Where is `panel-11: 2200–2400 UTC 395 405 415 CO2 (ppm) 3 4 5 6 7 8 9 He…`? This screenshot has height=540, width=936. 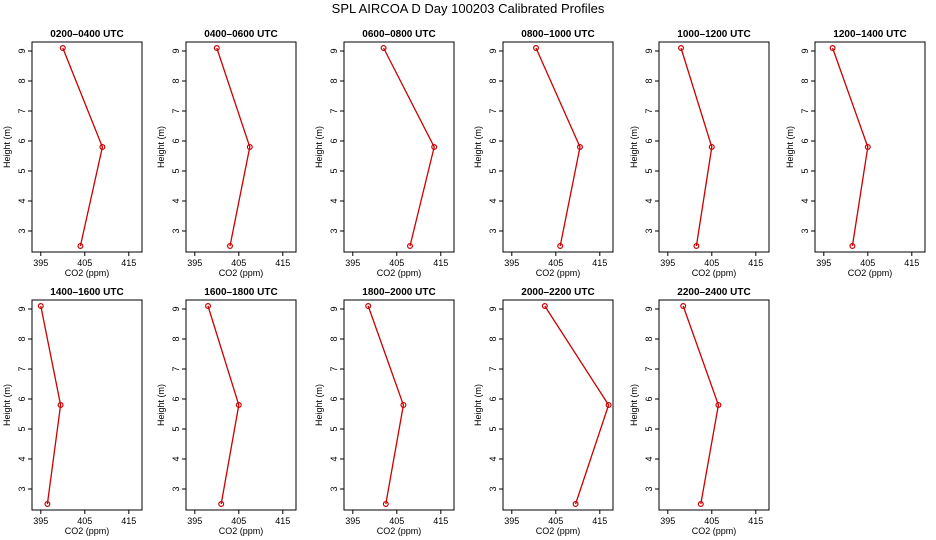 panel-11: 2200–2400 UTC 395 405 415 CO2 (ppm) 3 4 5 6 7 8 9 He… is located at coordinates (699, 411).